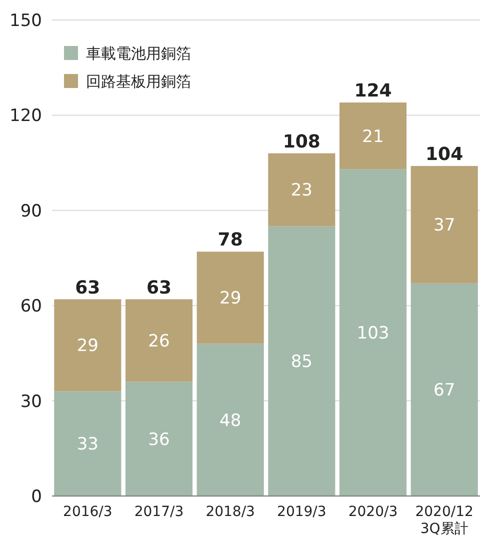 This screenshot has width=488, height=543. Describe the element at coordinates (26, 20) in the screenshot. I see `y-tick-label: 150` at that location.